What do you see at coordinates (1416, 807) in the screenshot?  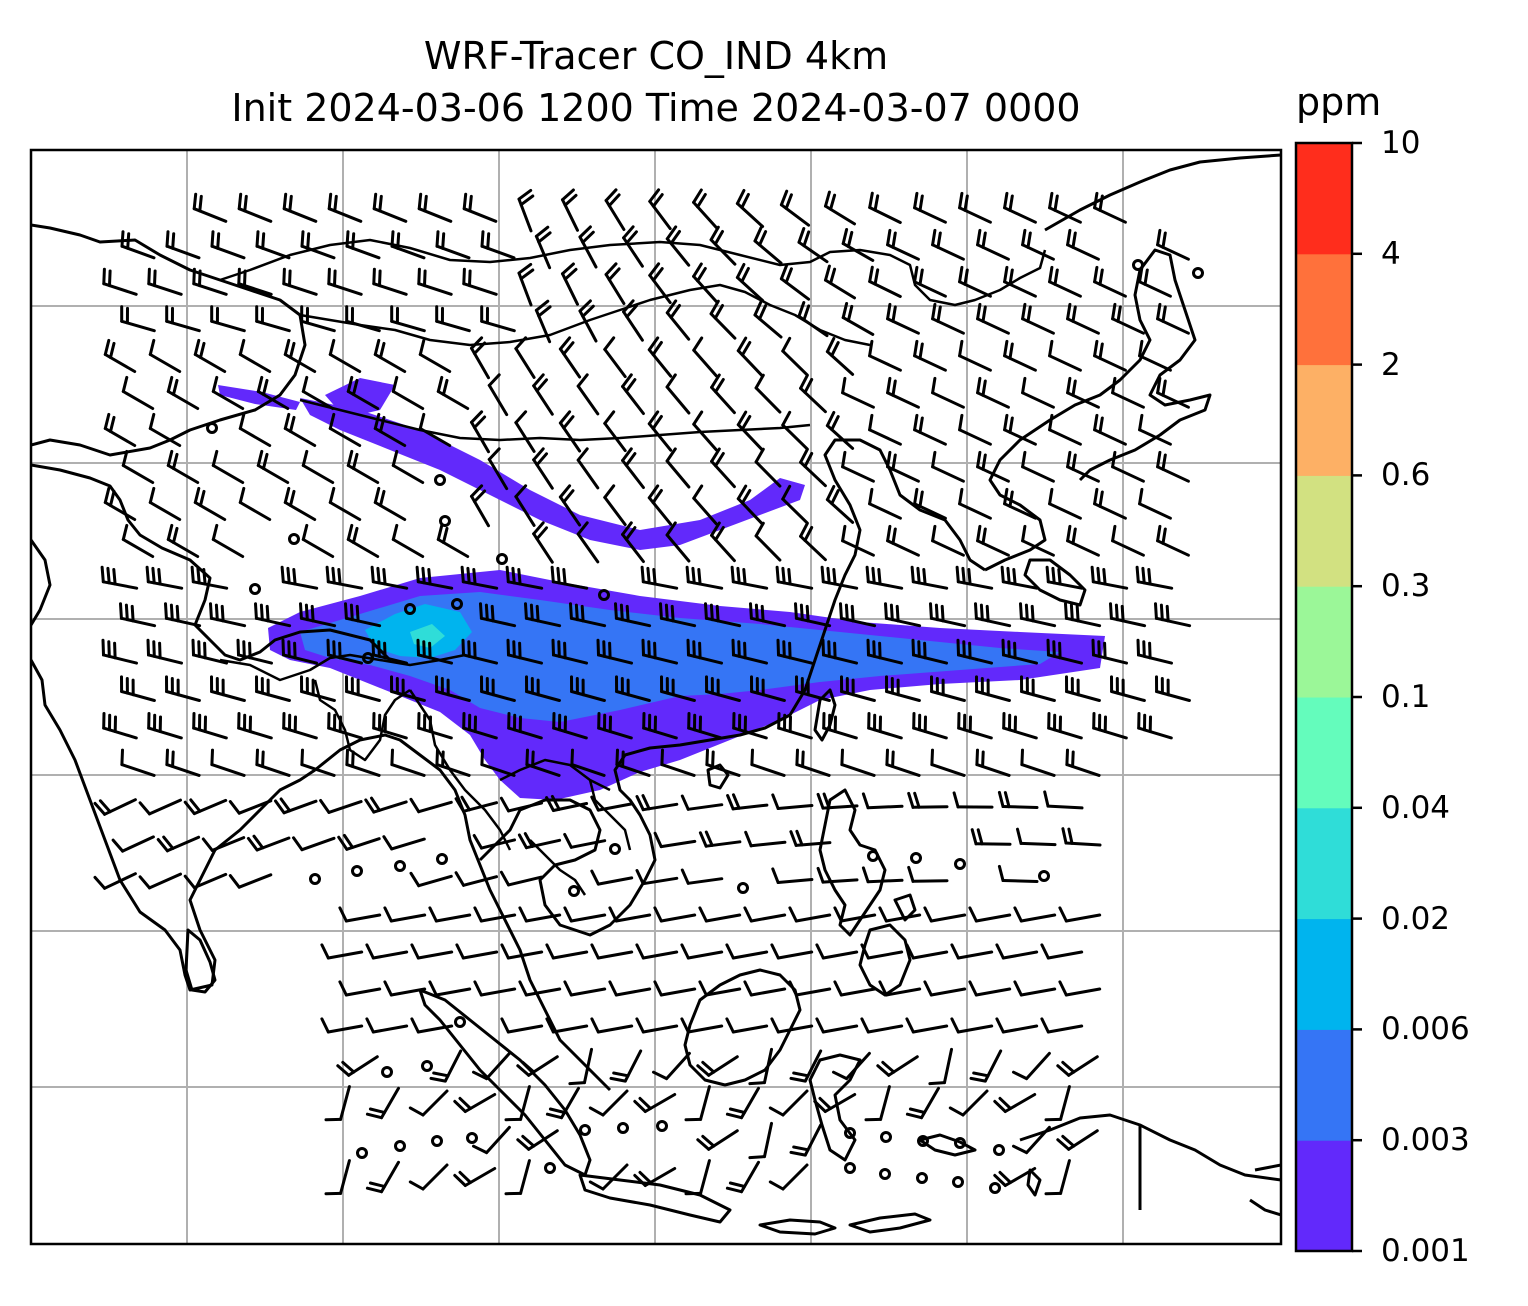 I see `colorbar-tick-label: 0.04` at bounding box center [1416, 807].